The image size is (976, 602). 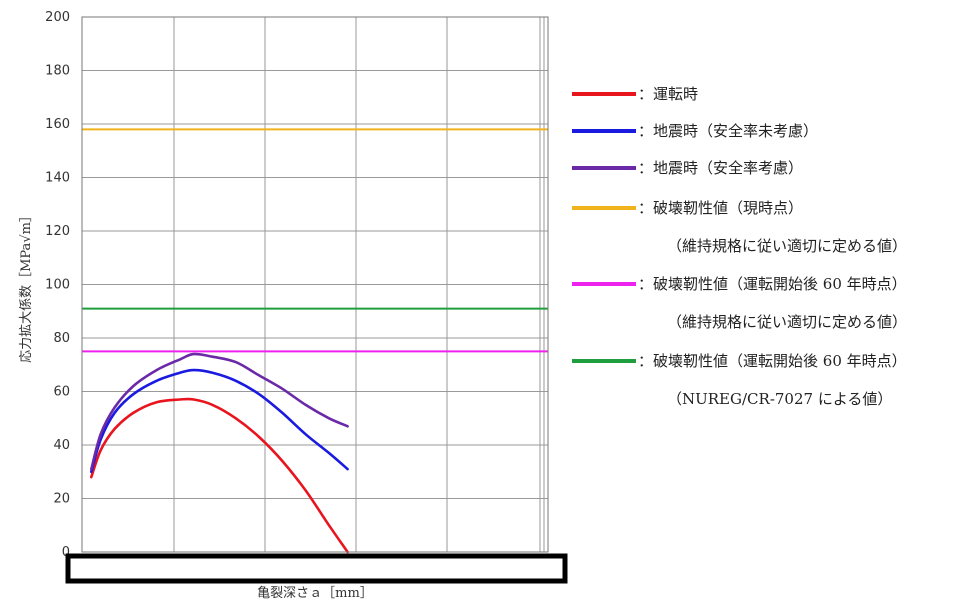 I want to click on y-tick-label: 80, so click(x=61, y=338).